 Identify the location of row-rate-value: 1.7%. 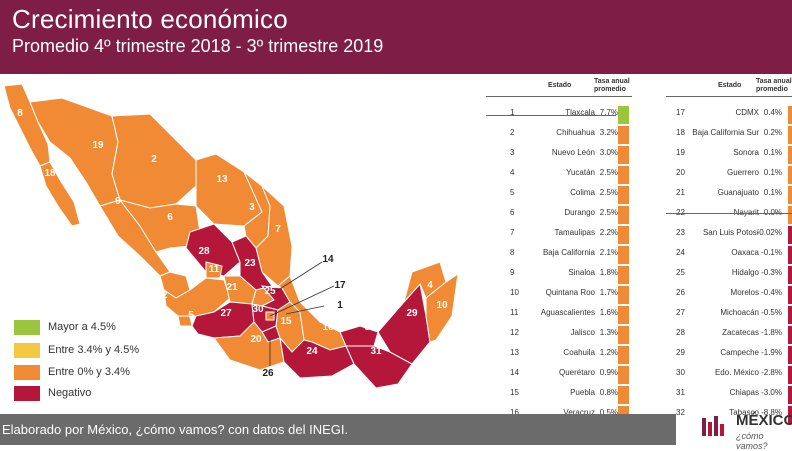
(608, 292).